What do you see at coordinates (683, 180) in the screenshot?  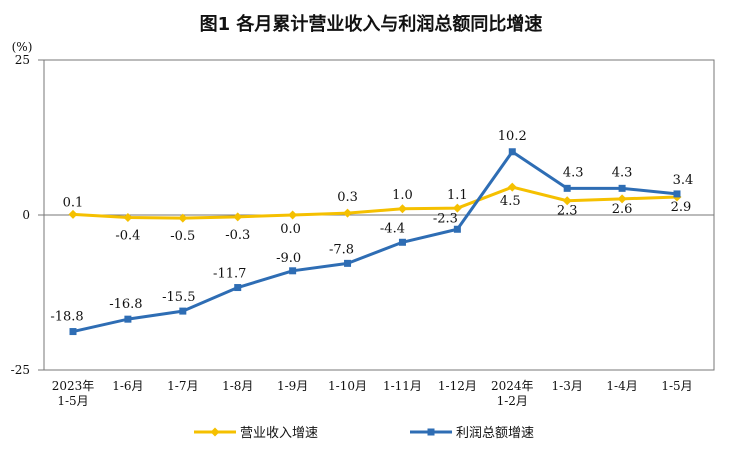 I see `profit-data-label: 3.4` at bounding box center [683, 180].